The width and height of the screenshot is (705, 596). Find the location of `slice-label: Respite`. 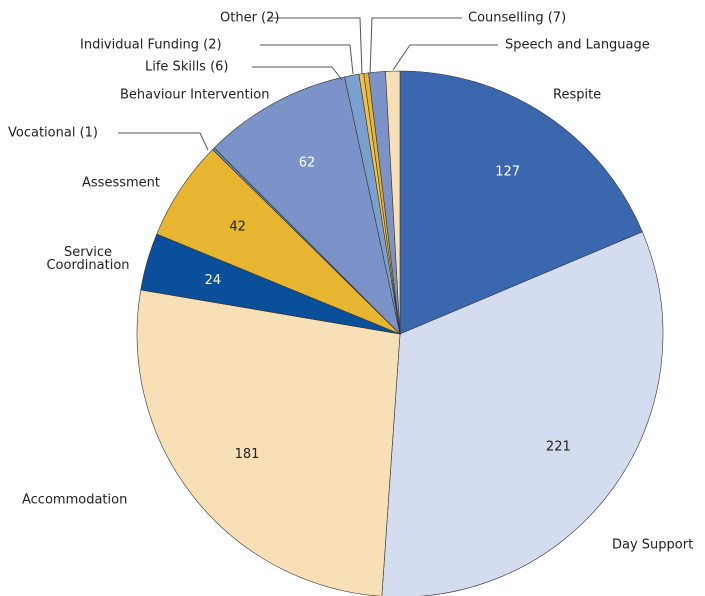

slice-label: Respite is located at coordinates (577, 95).